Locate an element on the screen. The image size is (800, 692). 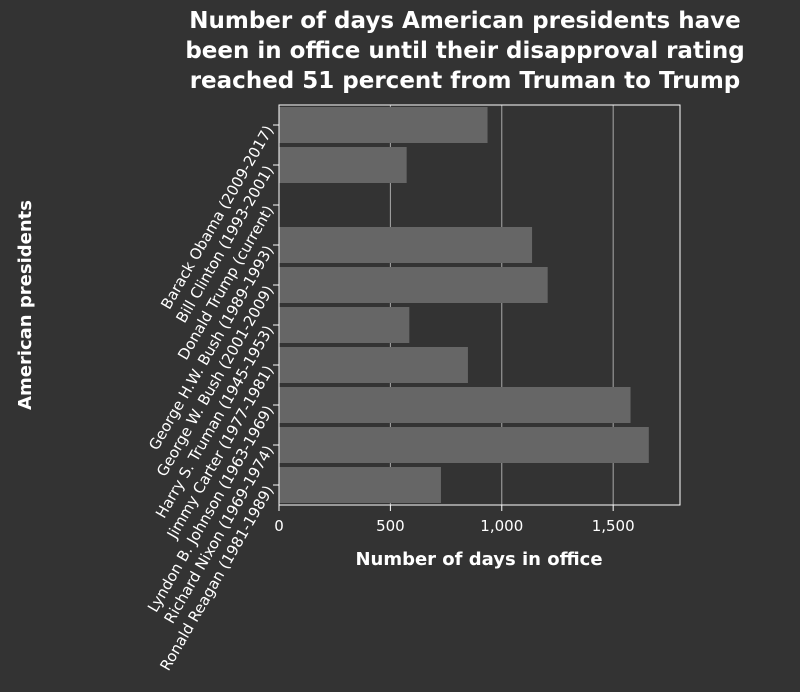
y-axis-title: American presidents is located at coordinates (25, 305).